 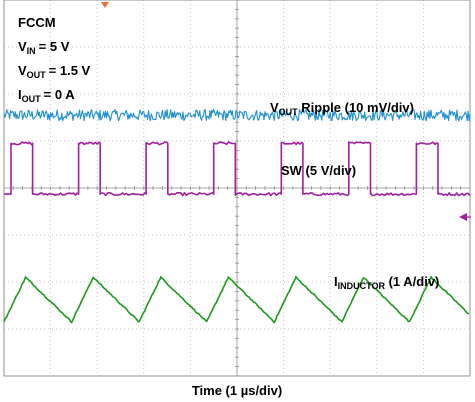 I want to click on mode-label: FCCM, so click(x=37, y=22).